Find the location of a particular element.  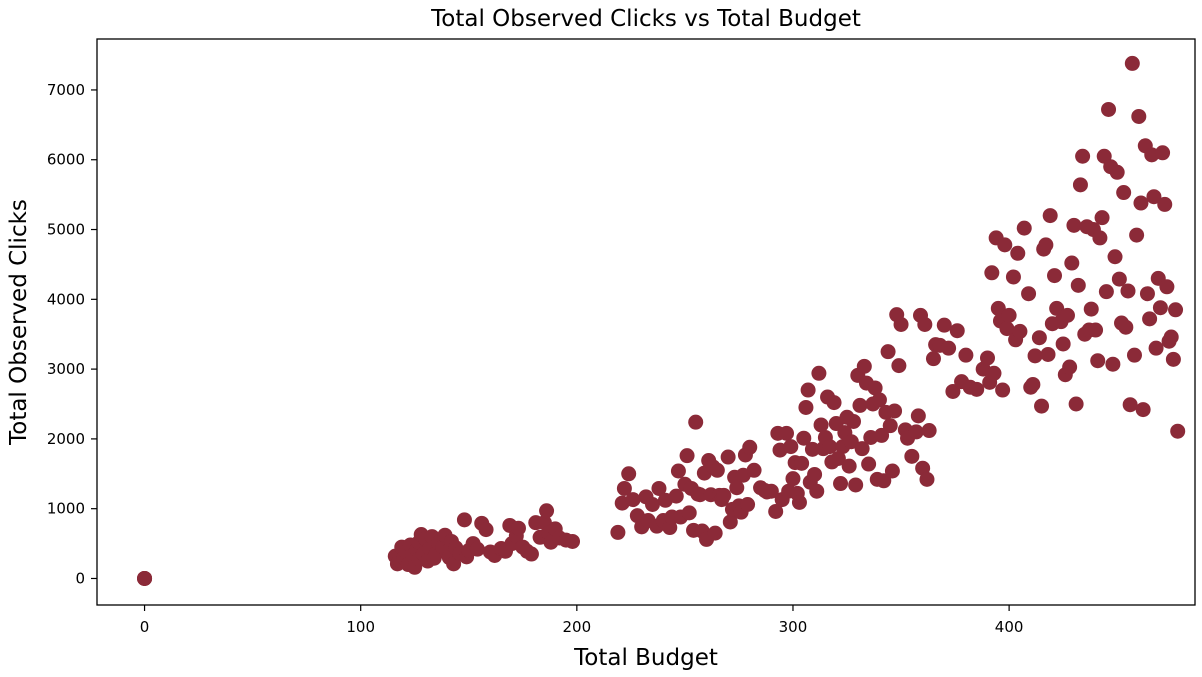

y-tick-label-7000: 7000 is located at coordinates (66, 90).